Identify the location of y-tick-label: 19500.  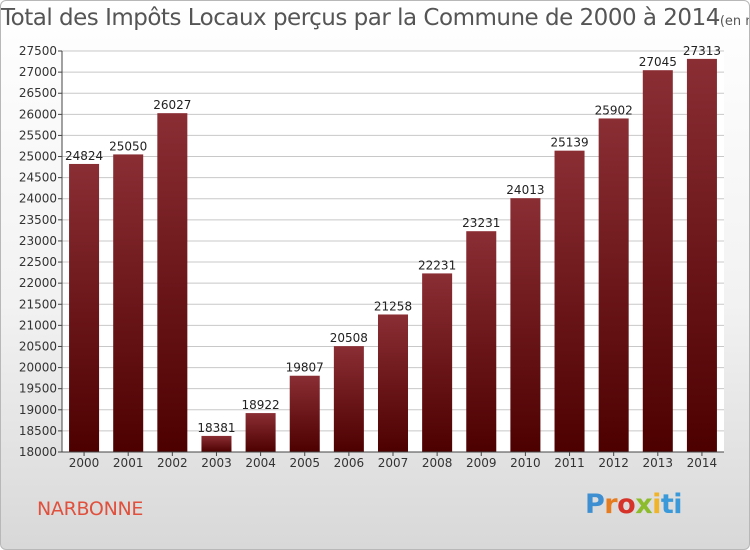
(38, 389).